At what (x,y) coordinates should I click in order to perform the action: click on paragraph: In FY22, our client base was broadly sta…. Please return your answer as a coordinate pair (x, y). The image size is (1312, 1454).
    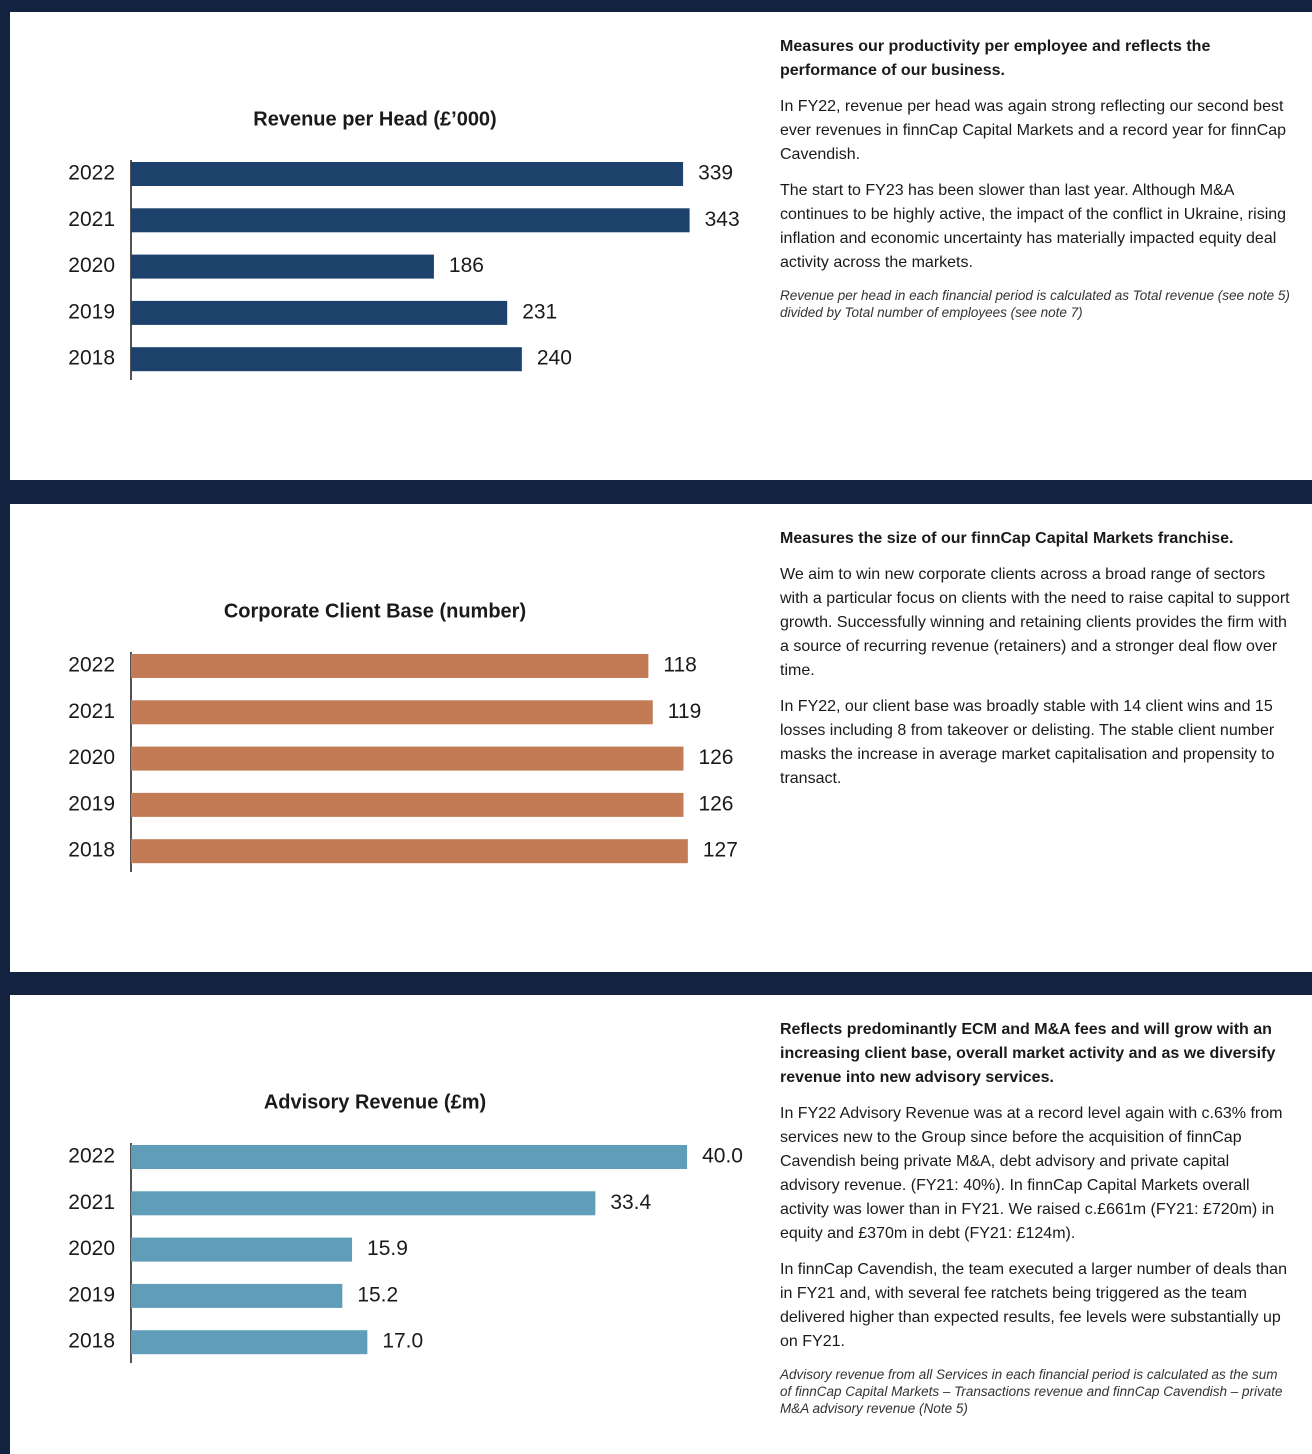
    Looking at the image, I should click on (1027, 742).